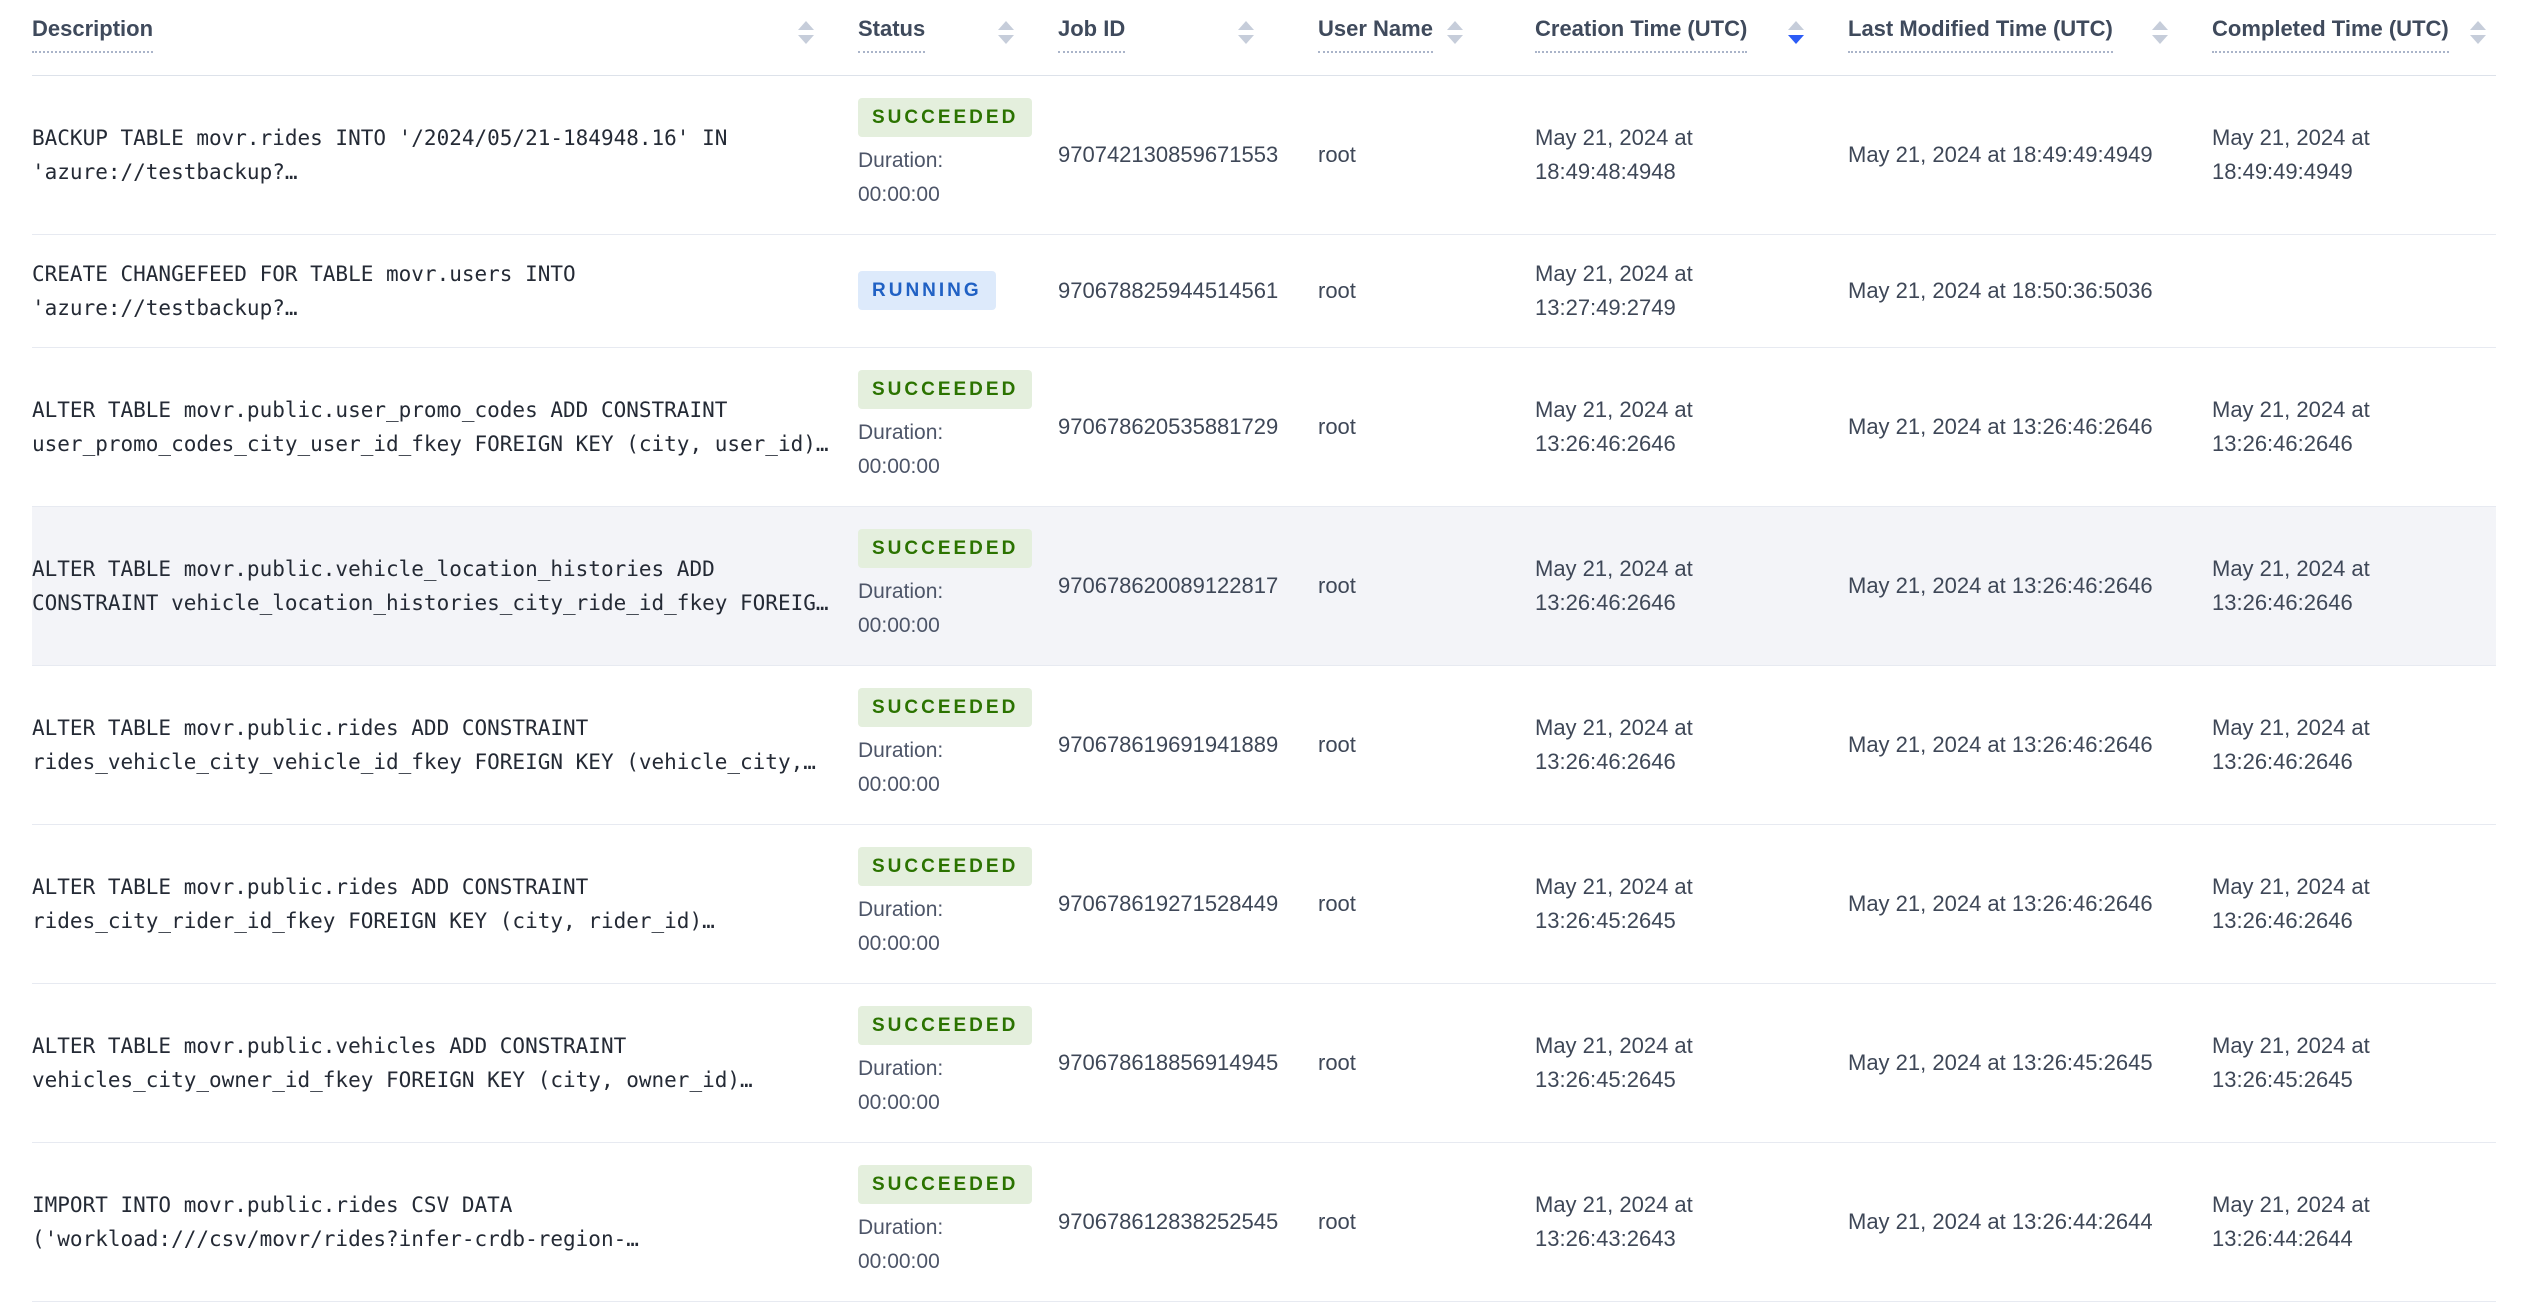  I want to click on creation-time-cell: May 21, 2024 at 13:26:43:2643, so click(1691, 1221).